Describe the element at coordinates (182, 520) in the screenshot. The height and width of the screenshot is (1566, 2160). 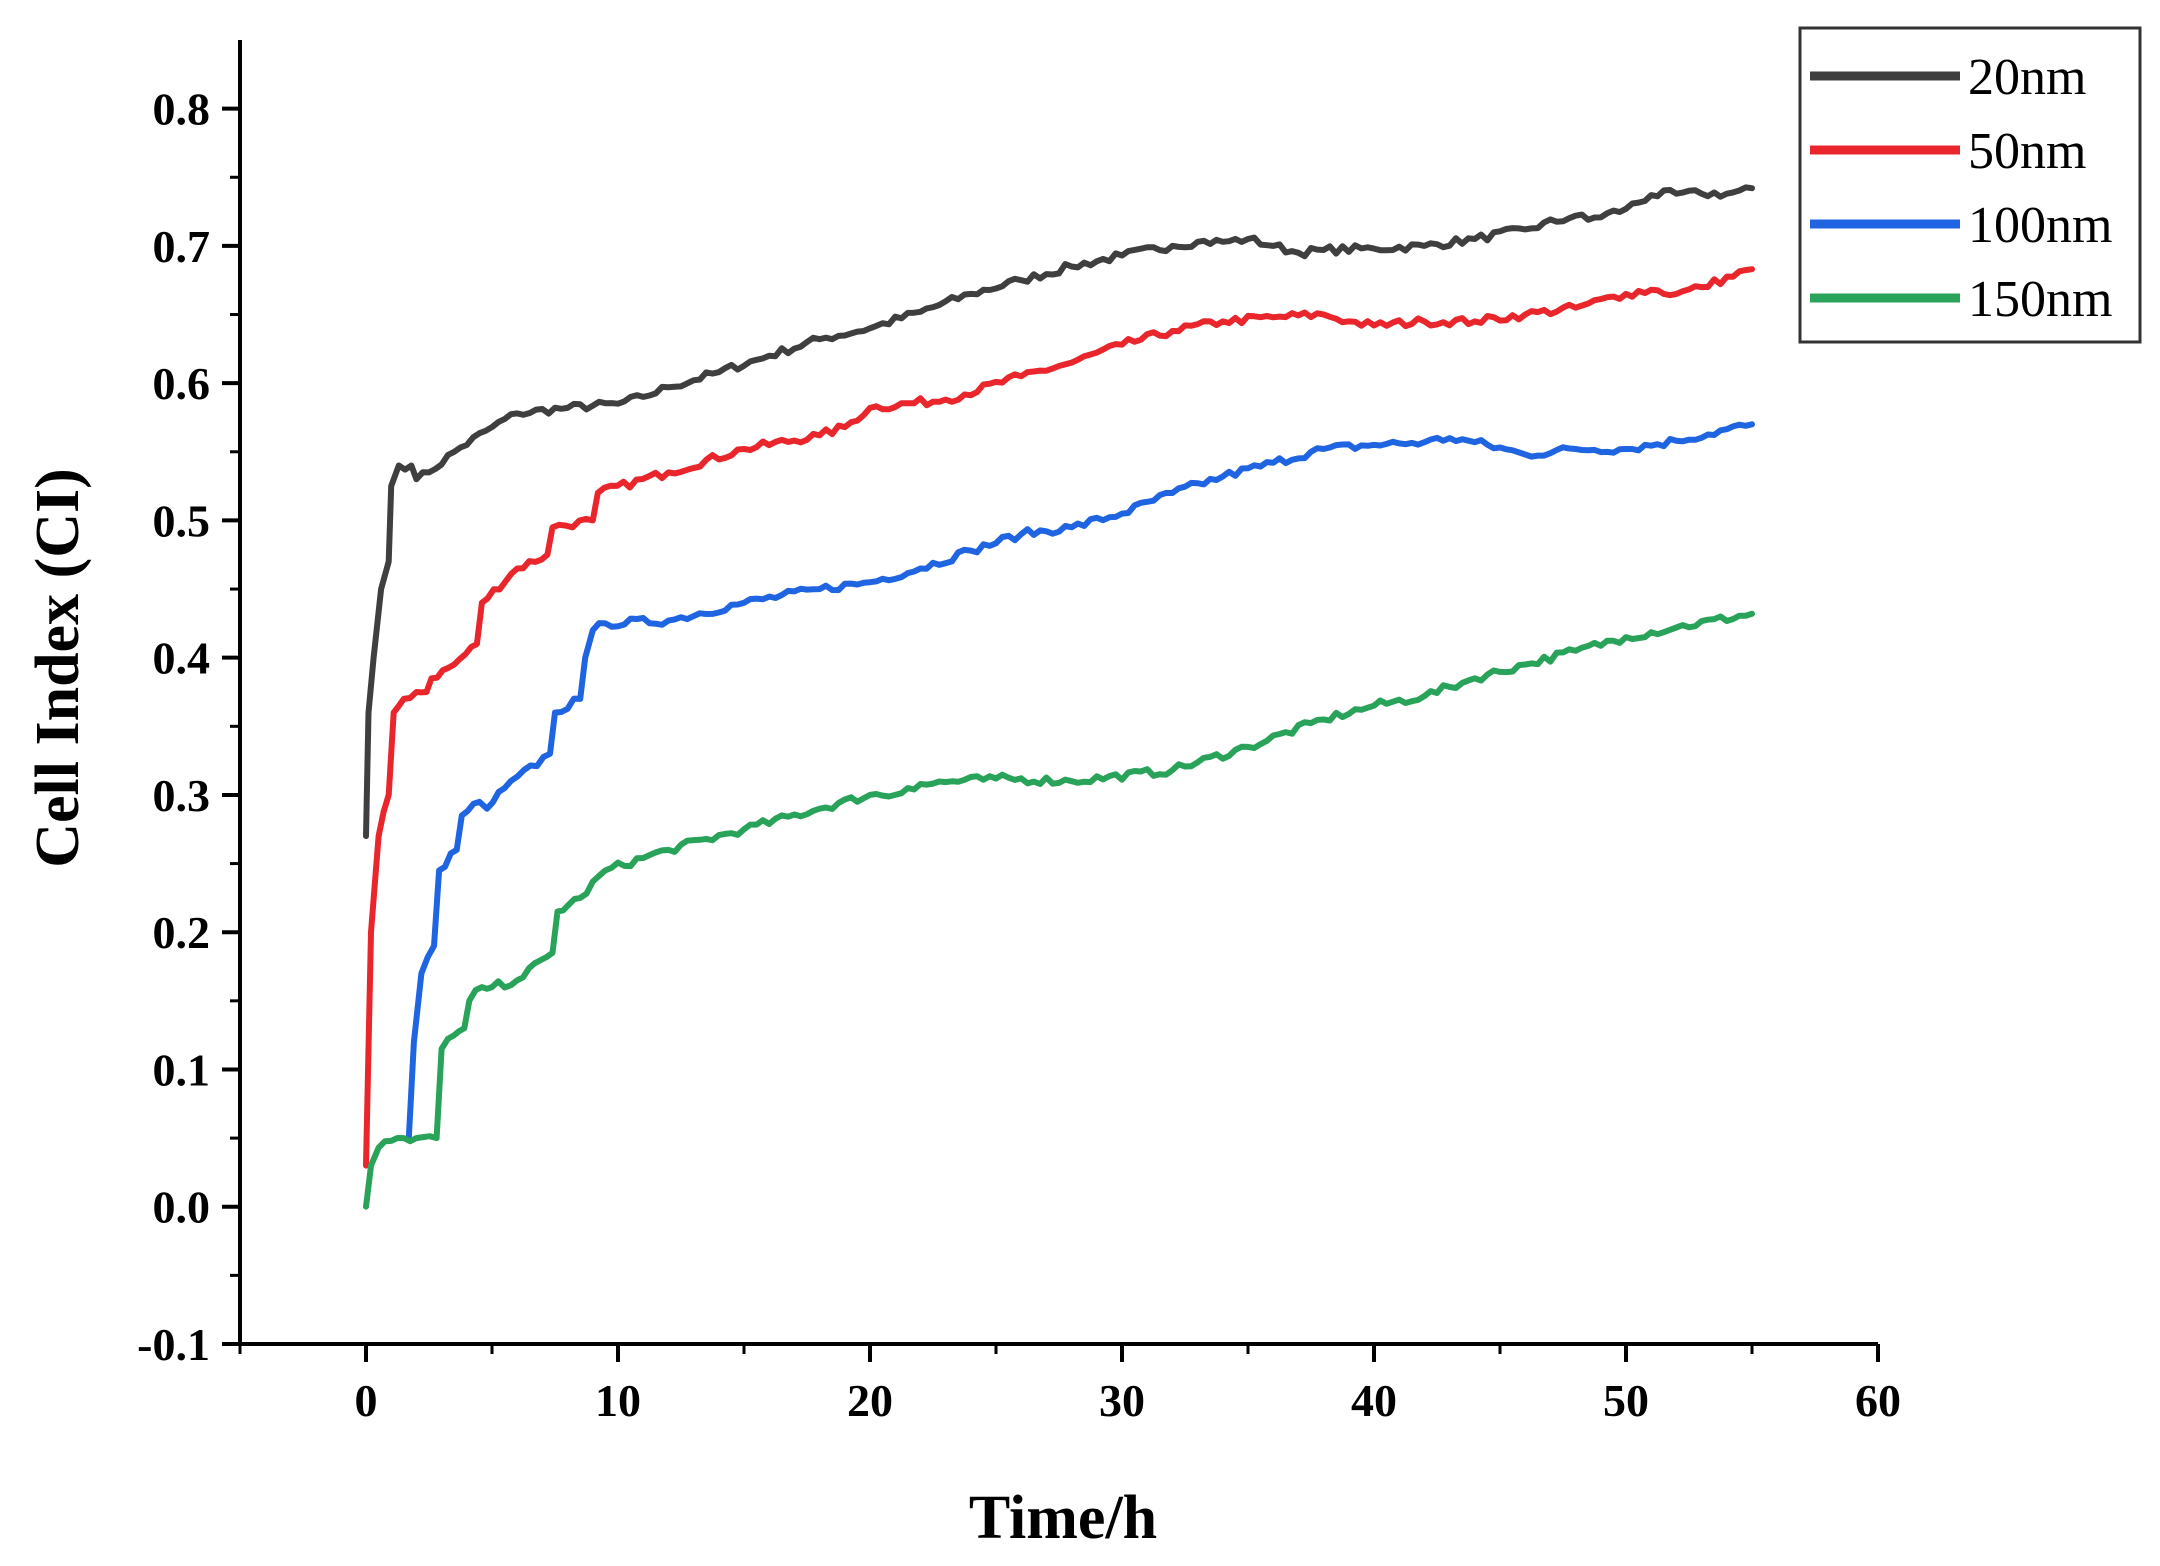
I see `y-tick-label: 0.5` at that location.